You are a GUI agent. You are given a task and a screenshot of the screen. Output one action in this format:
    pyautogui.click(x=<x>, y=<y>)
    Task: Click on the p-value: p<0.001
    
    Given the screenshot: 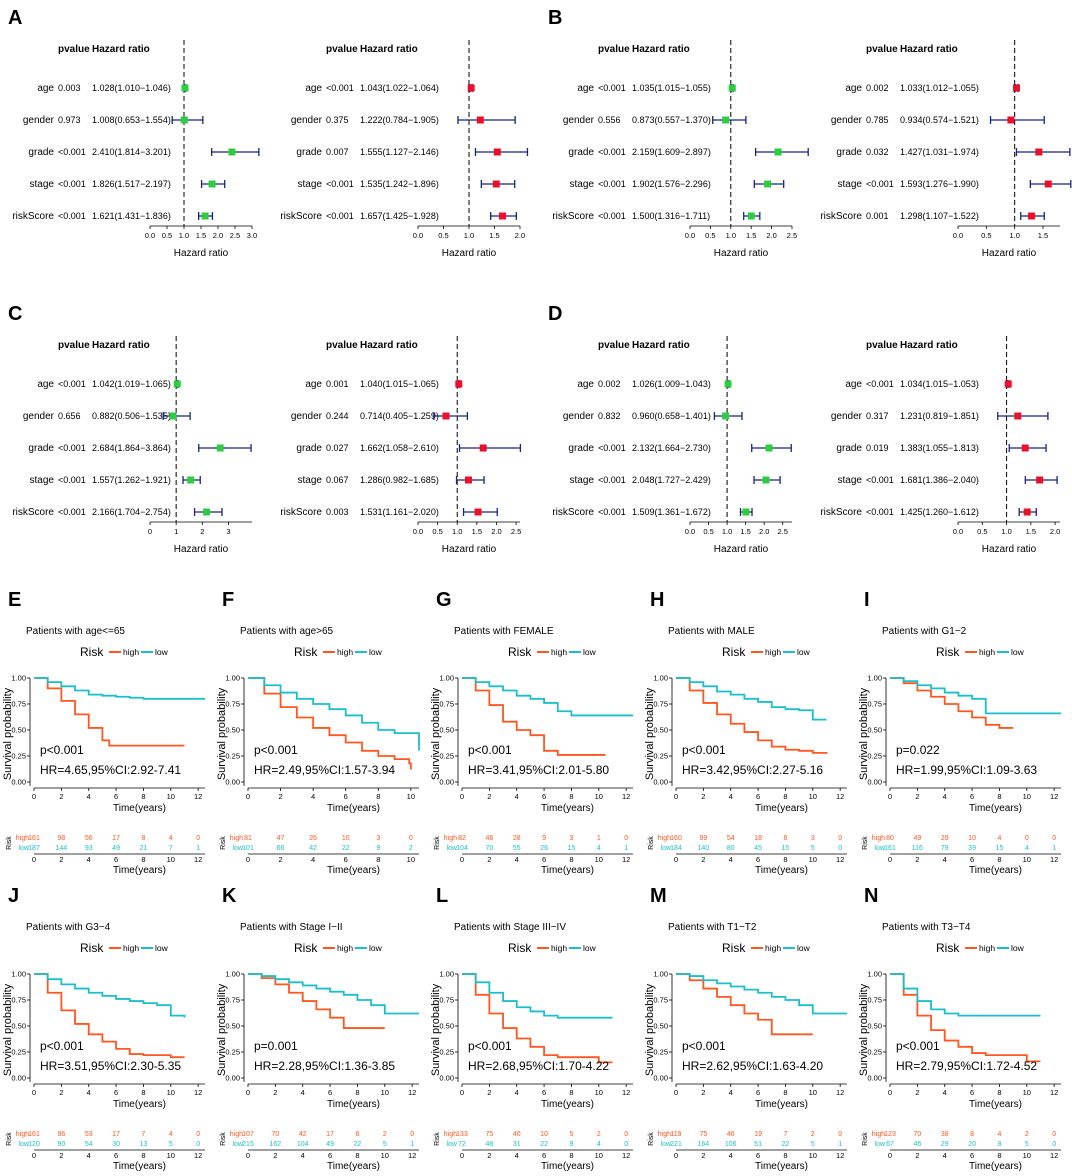 What is the action you would take?
    pyautogui.click(x=276, y=750)
    